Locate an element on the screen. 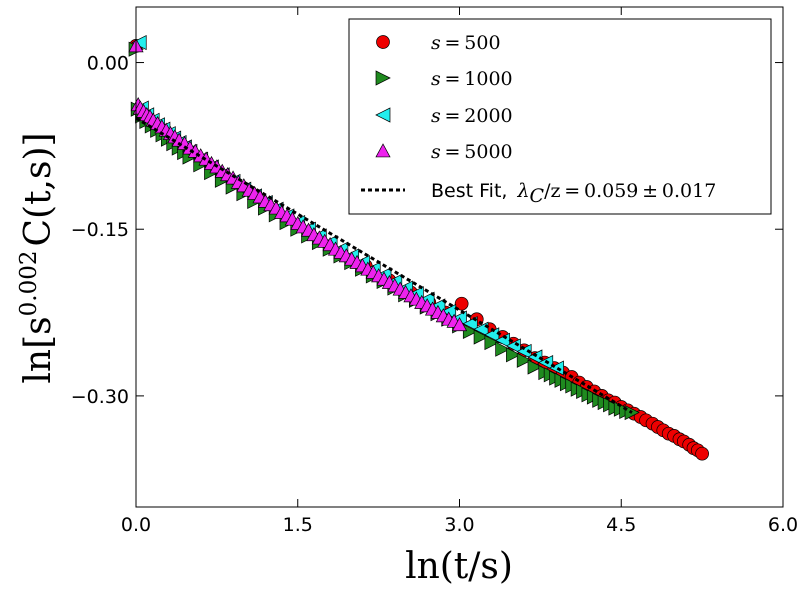 The image size is (806, 592). y-tick-label: 0.00 is located at coordinates (108, 64).